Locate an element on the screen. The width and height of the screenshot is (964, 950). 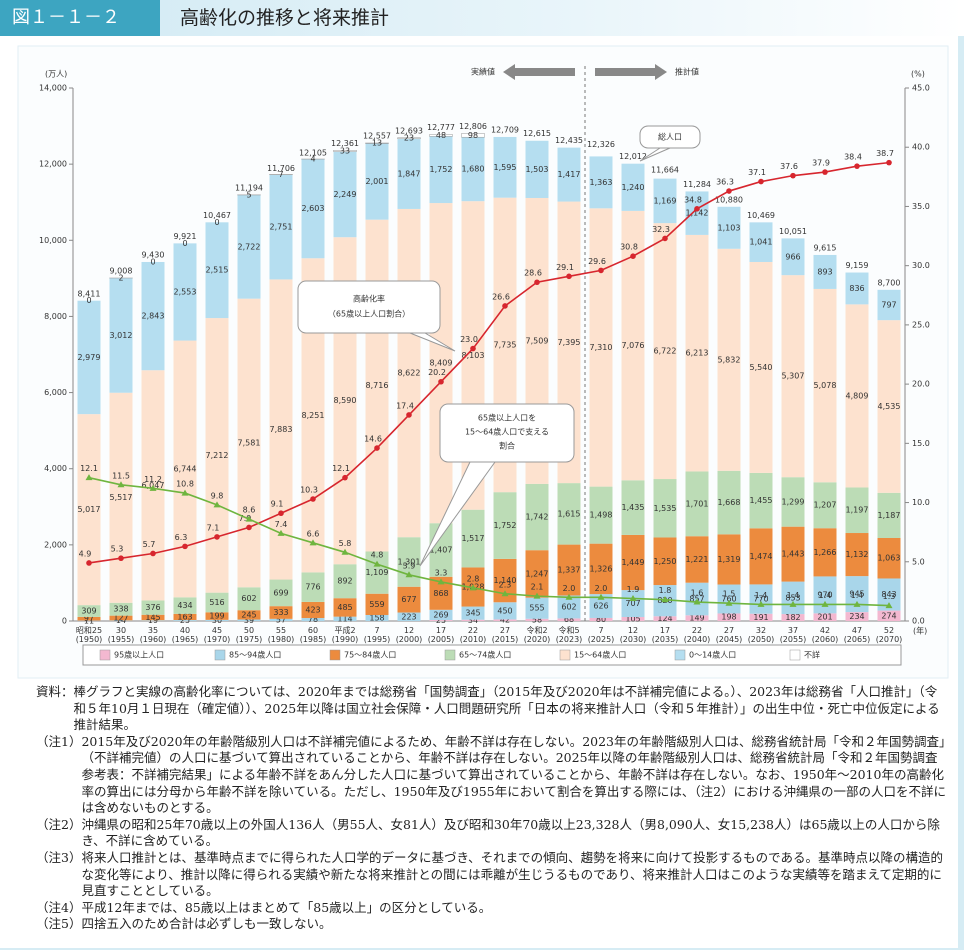
total-label: 10,880 is located at coordinates (729, 199).